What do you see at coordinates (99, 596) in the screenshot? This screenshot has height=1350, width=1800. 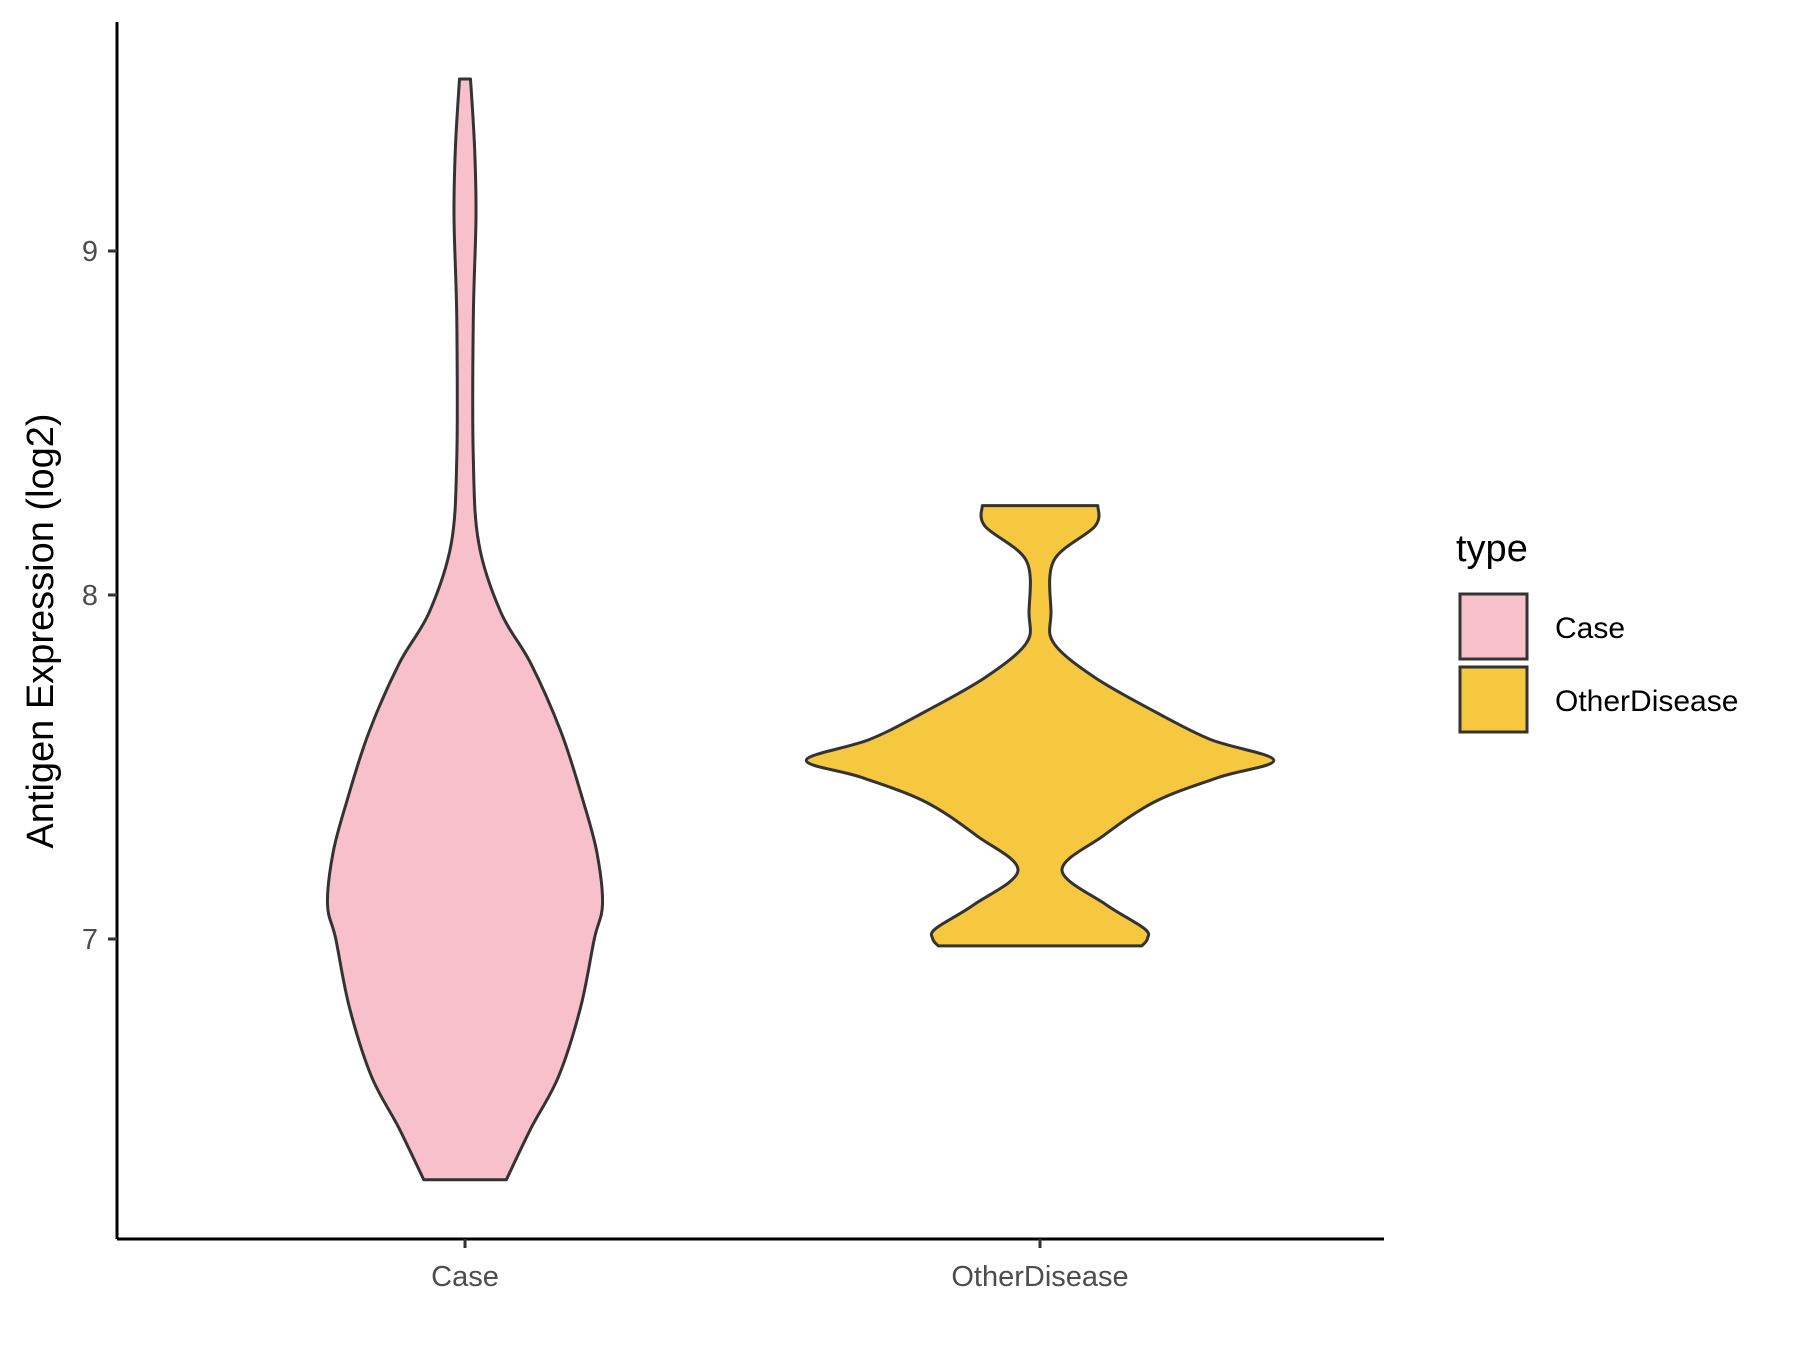 I see `y-ticks: 7 8 9` at bounding box center [99, 596].